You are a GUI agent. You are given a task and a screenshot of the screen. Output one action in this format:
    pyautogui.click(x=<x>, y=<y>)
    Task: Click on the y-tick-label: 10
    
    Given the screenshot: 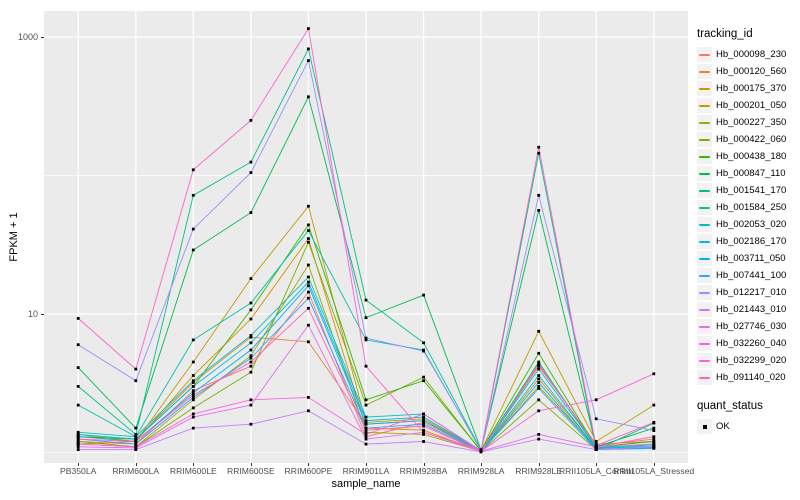 What is the action you would take?
    pyautogui.click(x=32, y=313)
    